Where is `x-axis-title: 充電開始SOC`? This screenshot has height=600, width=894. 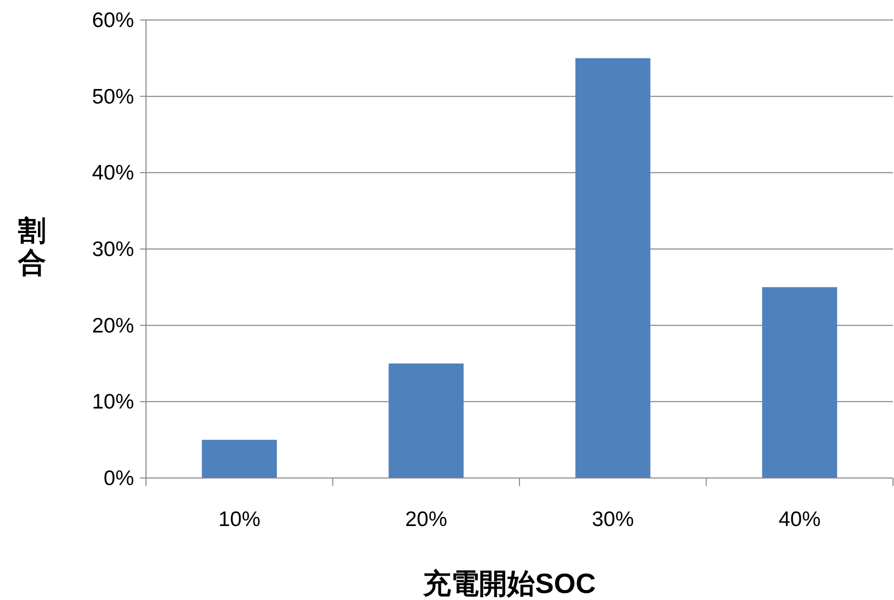
x-axis-title: 充電開始SOC is located at coordinates (509, 583).